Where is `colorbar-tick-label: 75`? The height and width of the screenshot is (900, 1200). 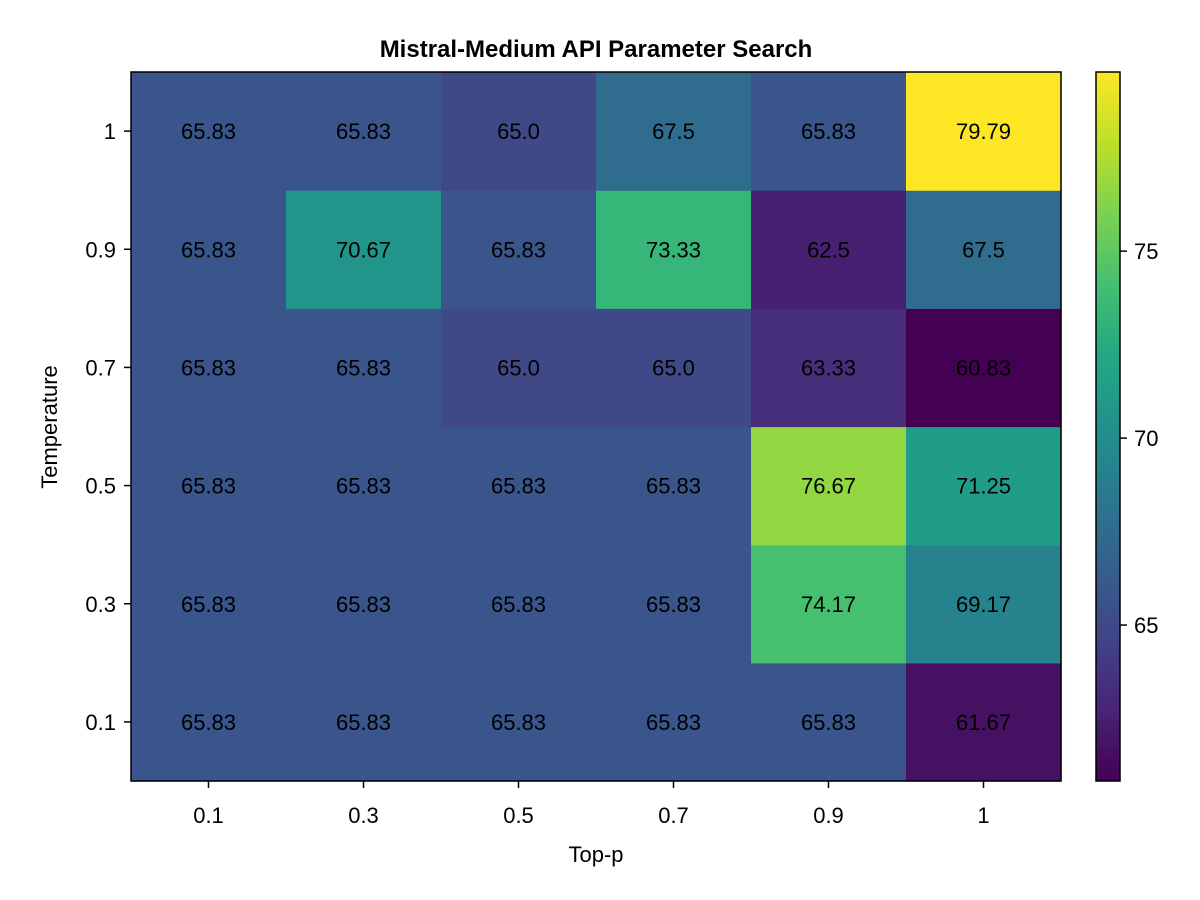 colorbar-tick-label: 75 is located at coordinates (1146, 251).